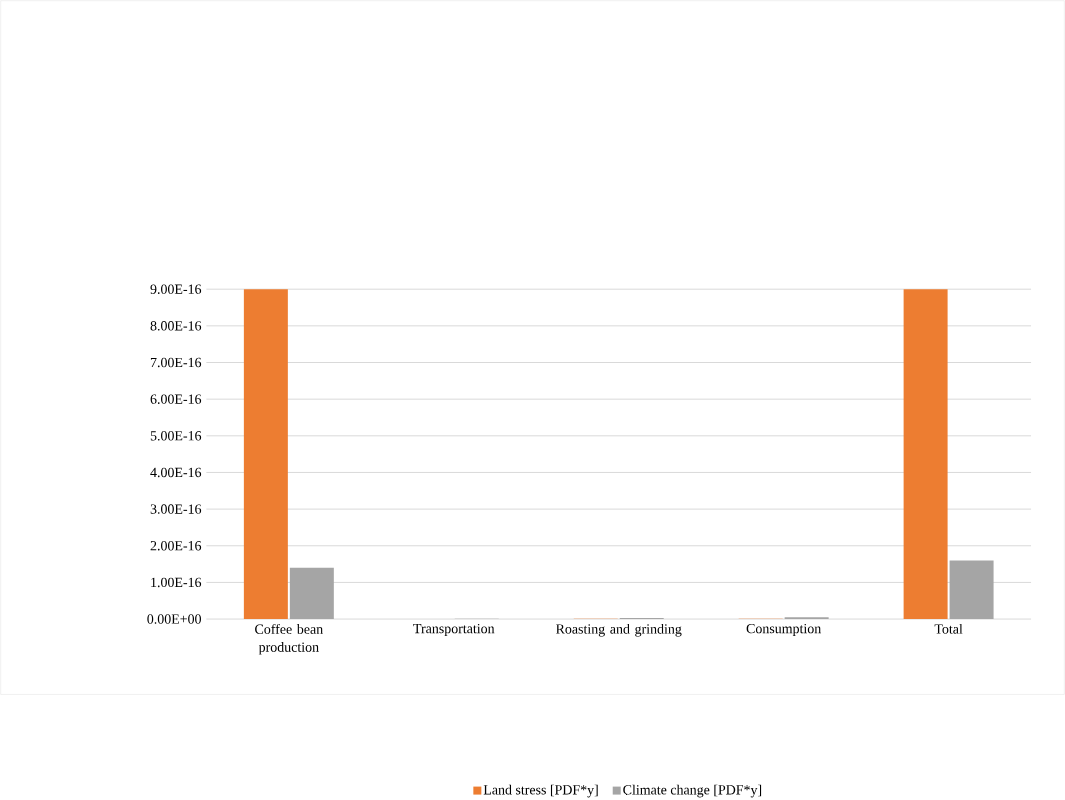 This screenshot has width=1065, height=800. Describe the element at coordinates (176, 289) in the screenshot. I see `y-tick-label: 9.00E-16` at that location.